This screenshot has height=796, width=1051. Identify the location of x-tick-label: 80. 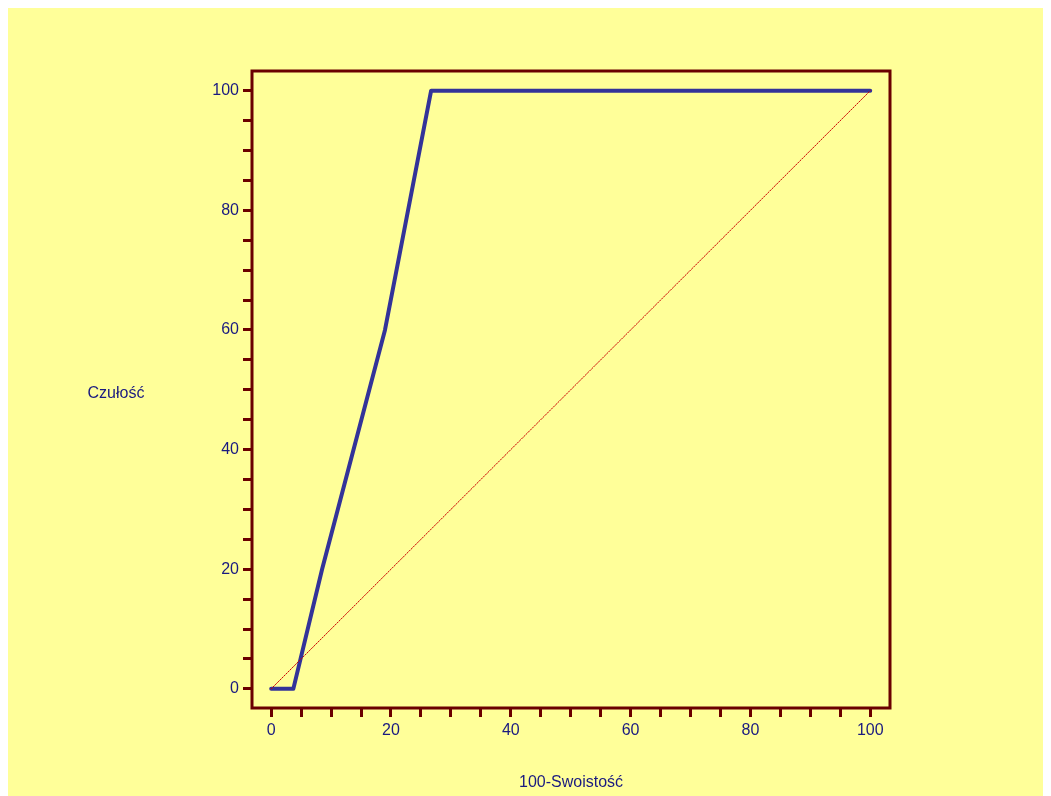
(750, 730).